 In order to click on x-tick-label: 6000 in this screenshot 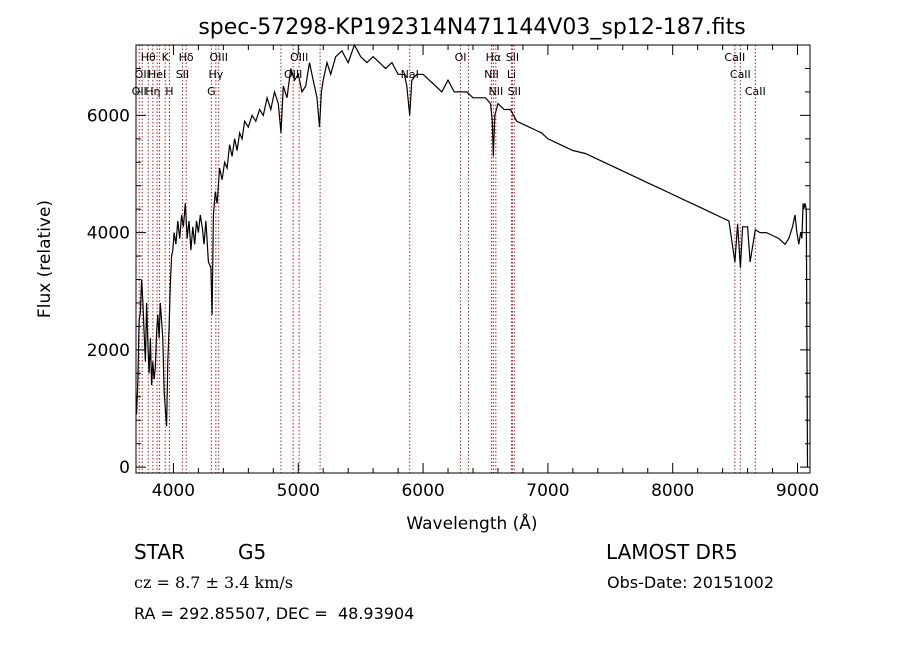, I will do `click(422, 491)`.